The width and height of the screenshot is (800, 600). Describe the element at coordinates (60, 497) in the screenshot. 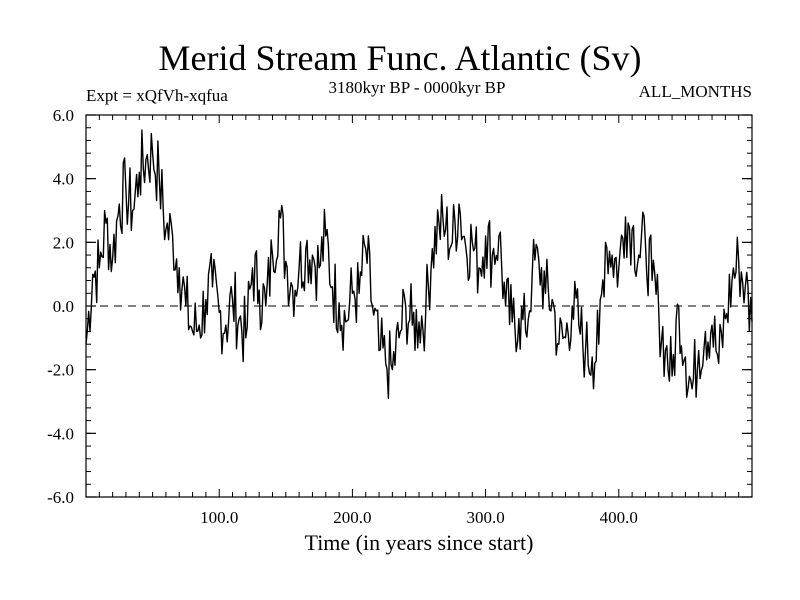

I see `y-tick-label: -6.0` at that location.